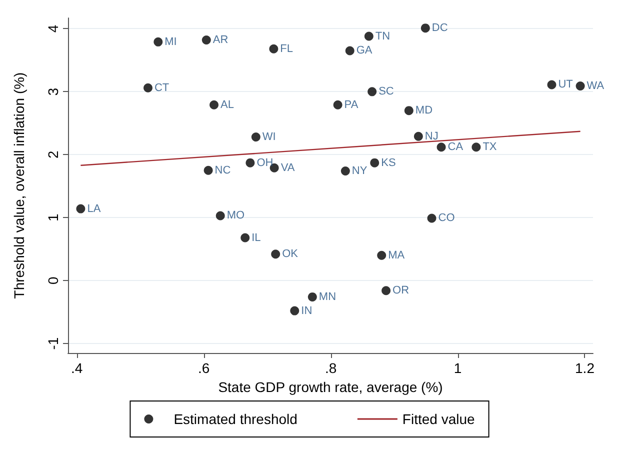 The height and width of the screenshot is (455, 619). I want to click on data-label: MO, so click(236, 216).